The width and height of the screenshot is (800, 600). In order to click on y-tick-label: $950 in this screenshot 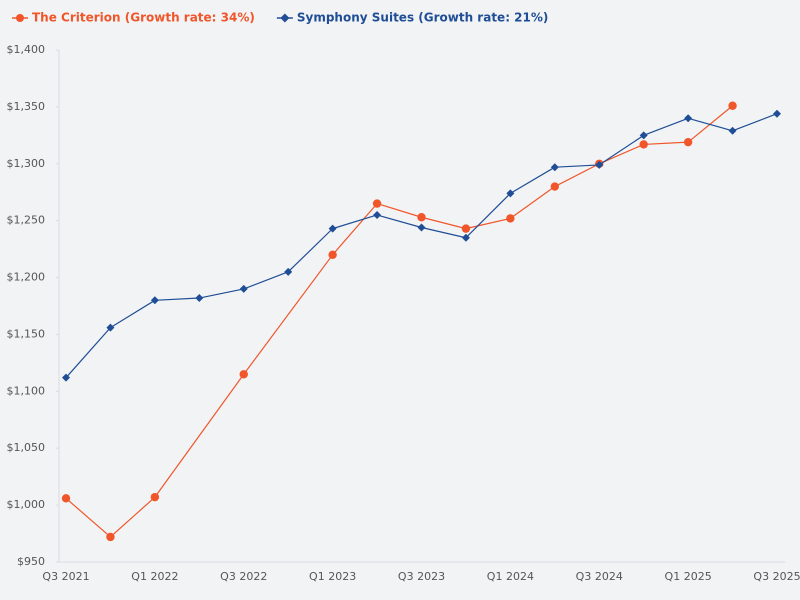, I will do `click(31, 561)`.